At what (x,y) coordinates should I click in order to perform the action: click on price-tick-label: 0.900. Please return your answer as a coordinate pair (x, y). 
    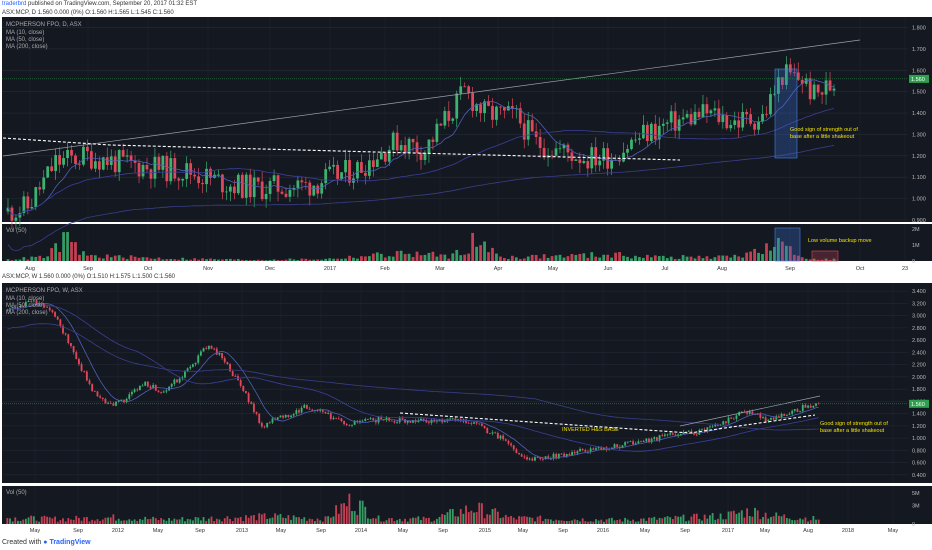
    Looking at the image, I should click on (919, 221).